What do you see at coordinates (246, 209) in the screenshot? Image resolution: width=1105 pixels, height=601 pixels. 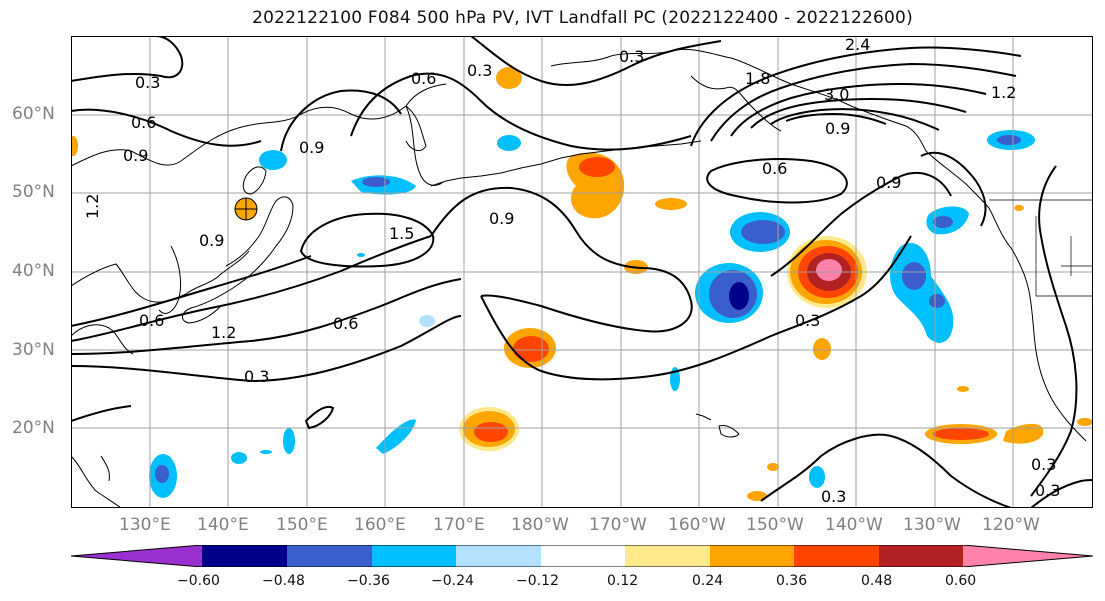 I see `cyclone-marker` at bounding box center [246, 209].